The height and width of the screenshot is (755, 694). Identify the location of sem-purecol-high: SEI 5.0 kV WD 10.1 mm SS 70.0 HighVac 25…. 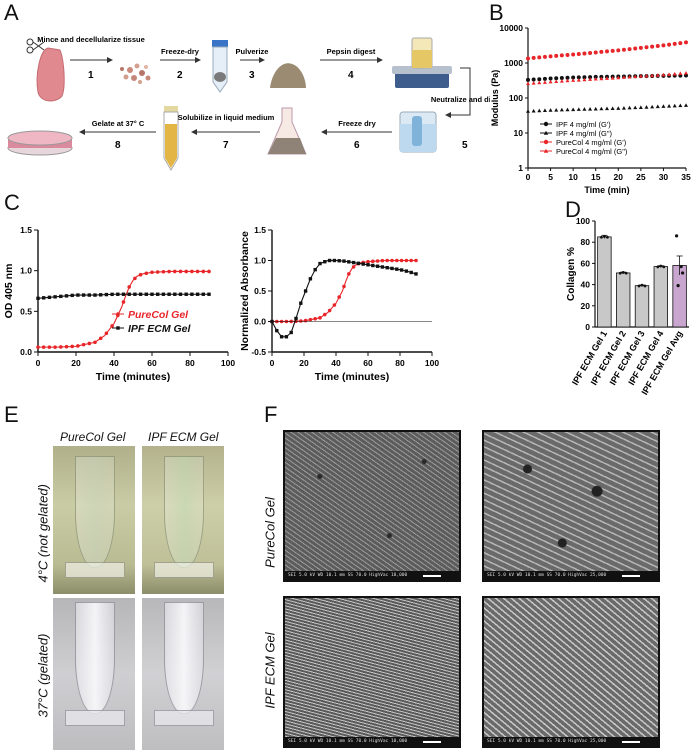
(571, 506).